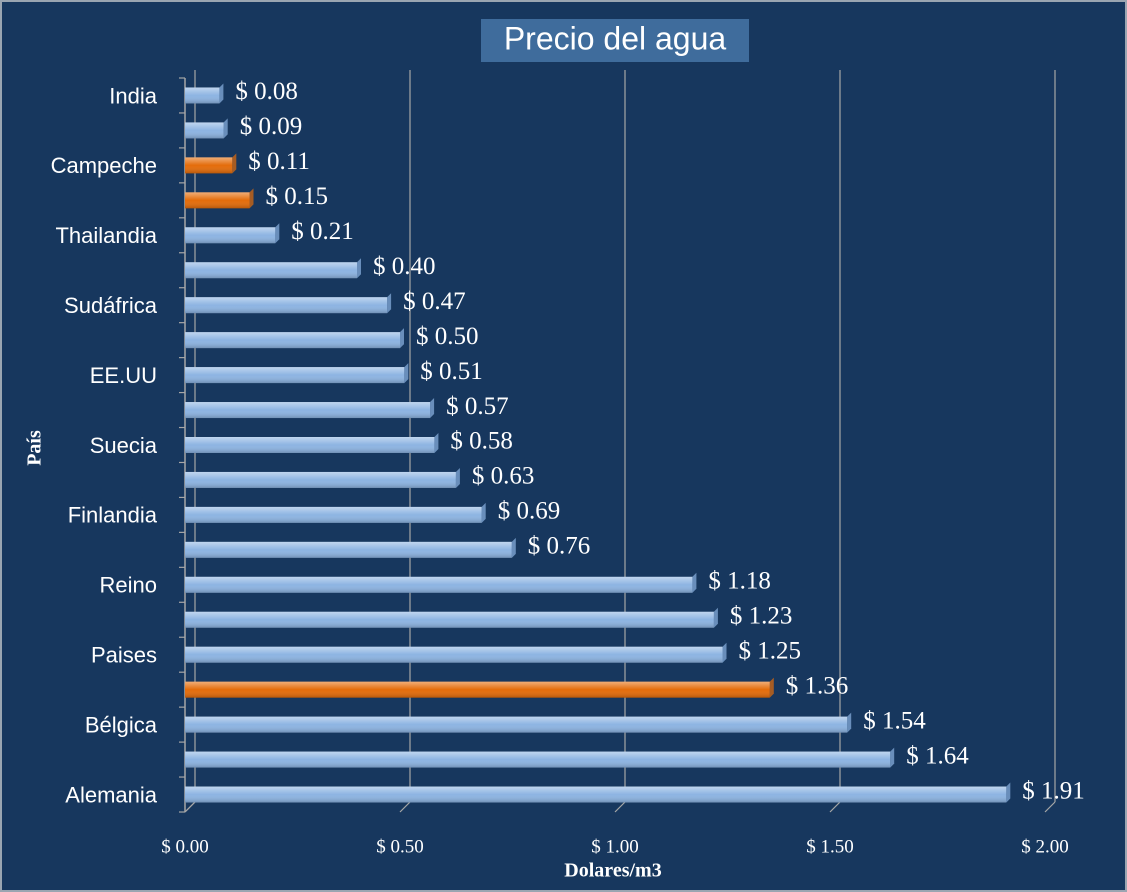  Describe the element at coordinates (124, 655) in the screenshot. I see `y-tick-label: Paises` at that location.